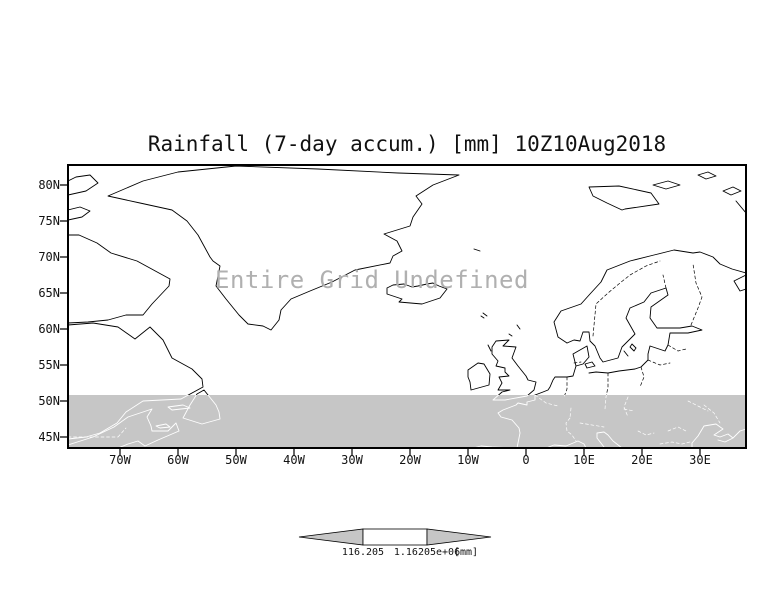 Image resolution: width=784 pixels, height=612 pixels. I want to click on colorbar-max-label: 1.16205e+06, so click(427, 552).